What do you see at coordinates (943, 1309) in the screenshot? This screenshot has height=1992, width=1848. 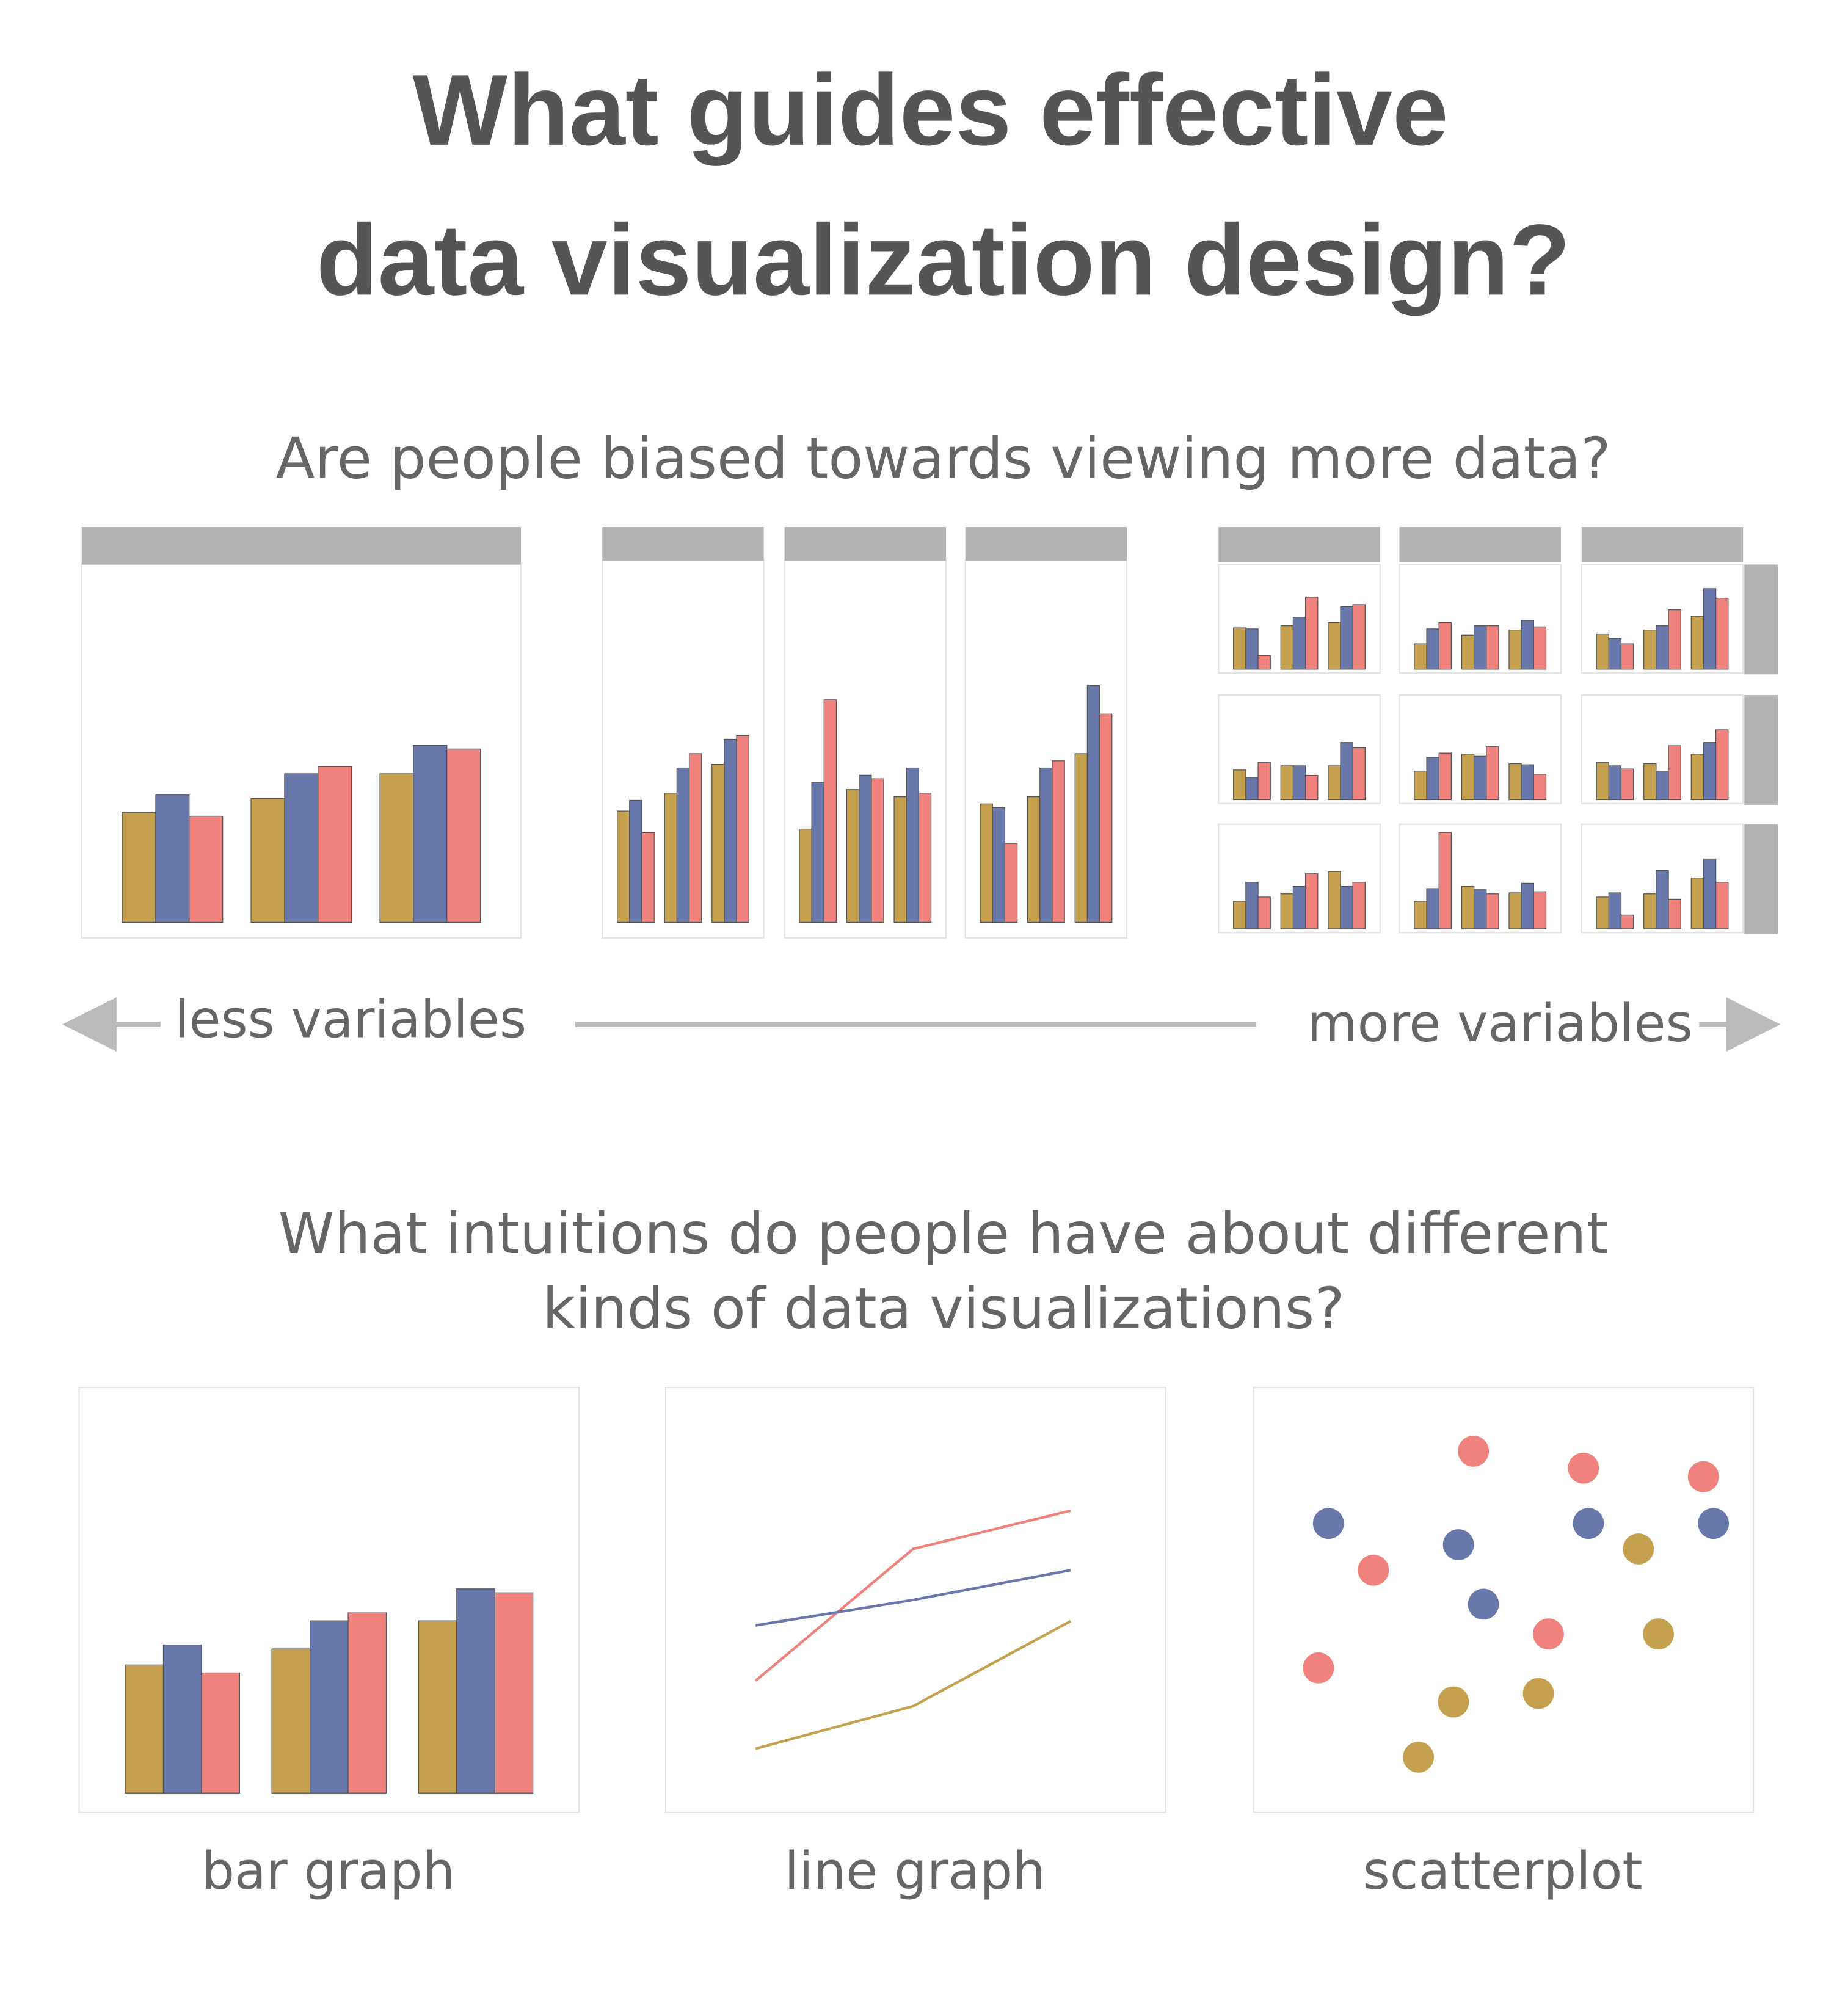 I see `question: kinds of data visualizations?` at bounding box center [943, 1309].